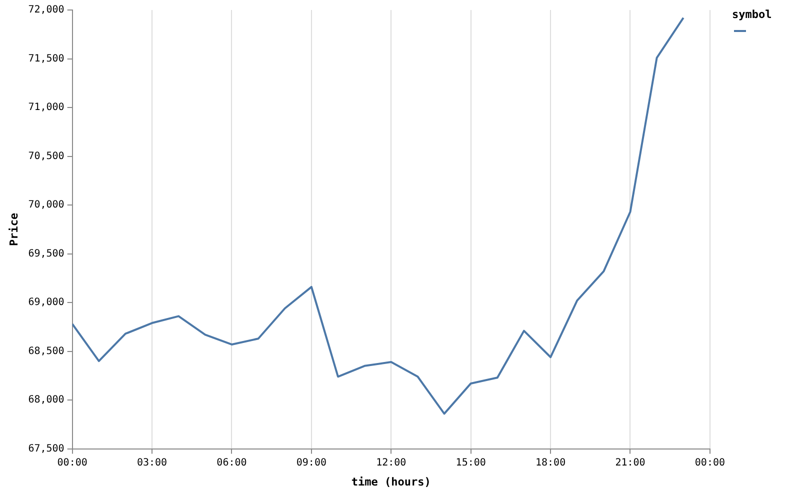  What do you see at coordinates (46, 205) in the screenshot?
I see `y-tick-label: 70,000` at bounding box center [46, 205].